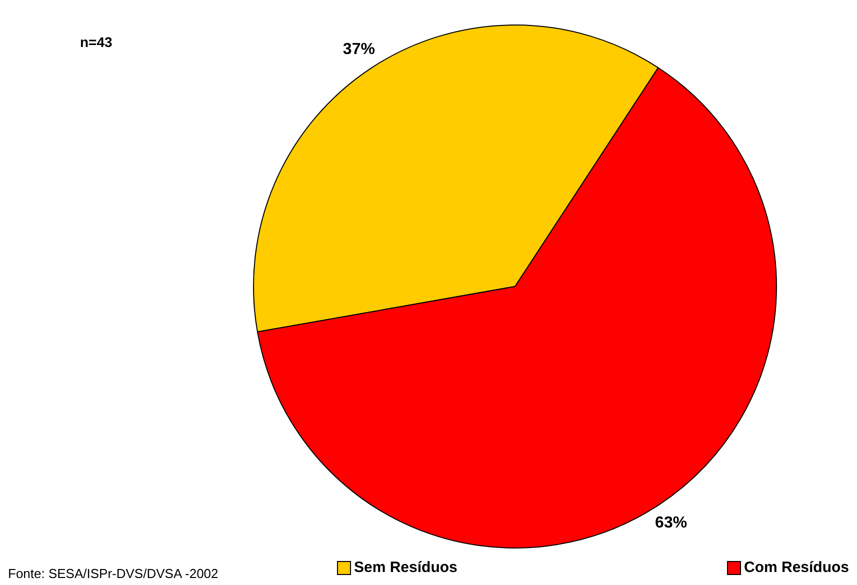  What do you see at coordinates (113, 573) in the screenshot?
I see `source-note: Fonte: SESA/ISPr-DVS/DVSA -2002` at bounding box center [113, 573].